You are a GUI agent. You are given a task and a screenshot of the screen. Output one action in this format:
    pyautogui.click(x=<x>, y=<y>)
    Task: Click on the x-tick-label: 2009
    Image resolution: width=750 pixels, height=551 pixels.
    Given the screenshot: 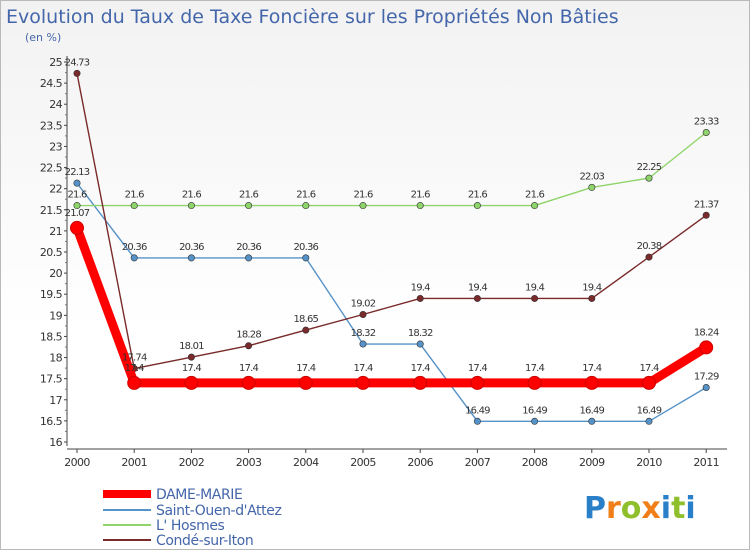 What is the action you would take?
    pyautogui.click(x=592, y=462)
    